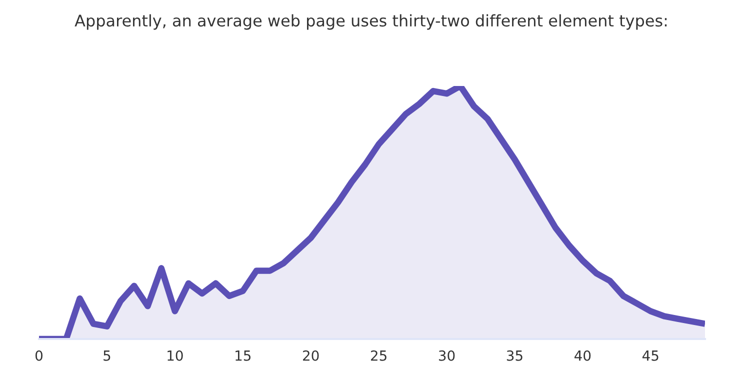 The width and height of the screenshot is (743, 391). Describe the element at coordinates (378, 355) in the screenshot. I see `x-tick-label: 25` at that location.